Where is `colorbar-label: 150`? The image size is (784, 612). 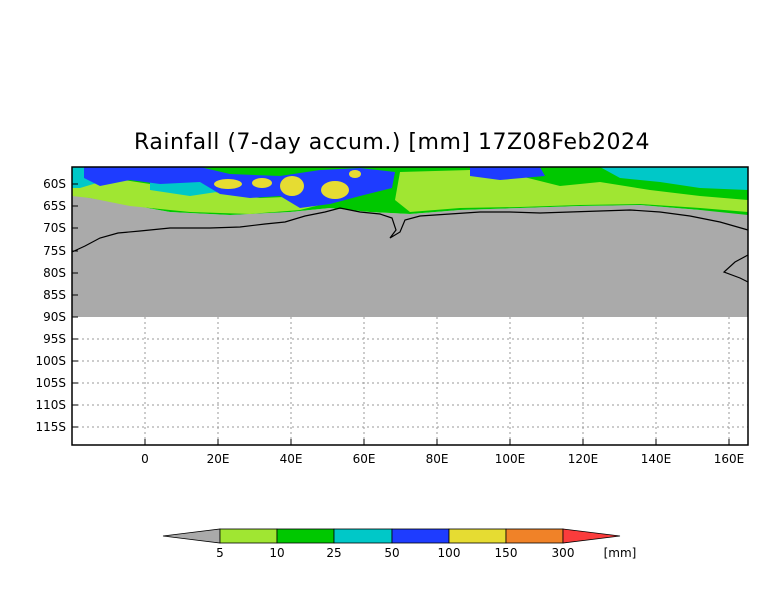
colorbar-label: 150 is located at coordinates (506, 553).